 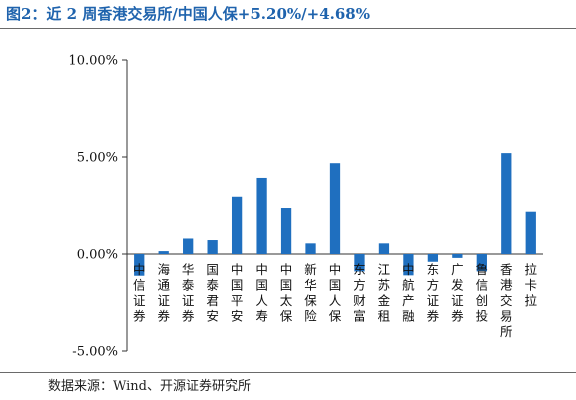 I want to click on x-category-label: 中航产融, so click(x=408, y=293).